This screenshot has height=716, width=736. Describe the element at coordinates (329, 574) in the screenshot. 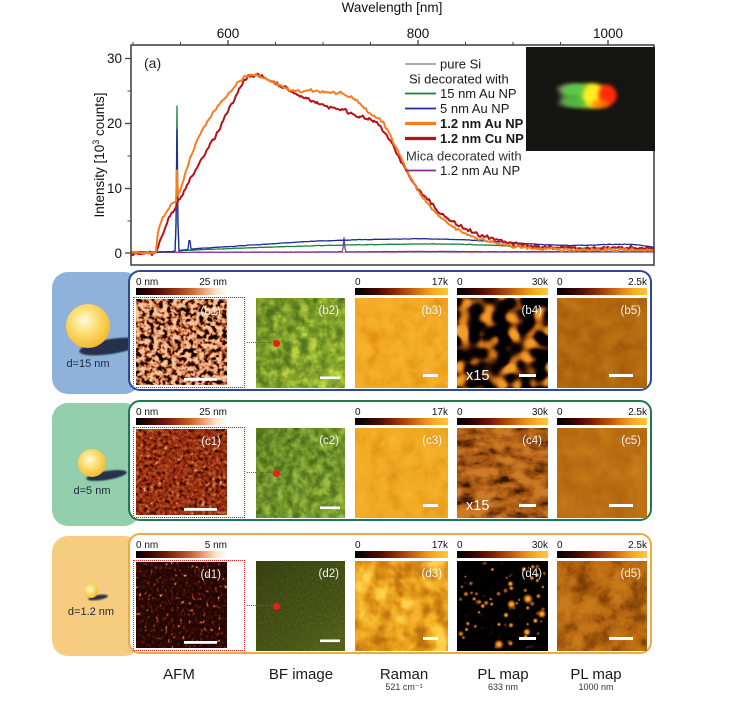

I see `svg-text: (d2)` at that location.